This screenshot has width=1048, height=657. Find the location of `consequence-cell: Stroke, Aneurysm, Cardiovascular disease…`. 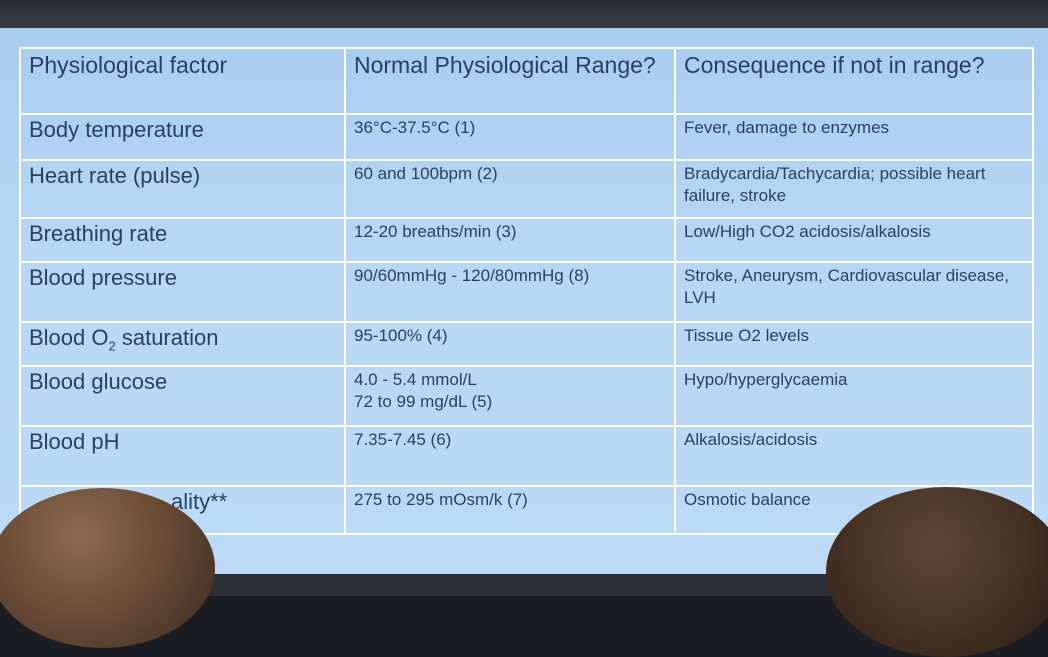

consequence-cell: Stroke, Aneurysm, Cardiovascular disease… is located at coordinates (854, 292).